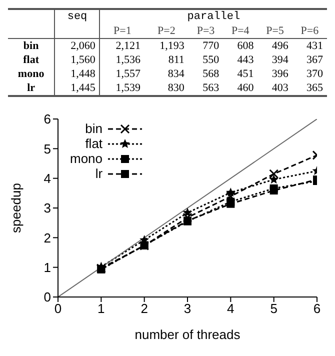 This screenshot has height=356, width=335. Describe the element at coordinates (188, 308) in the screenshot. I see `x-tick-label: 3` at that location.